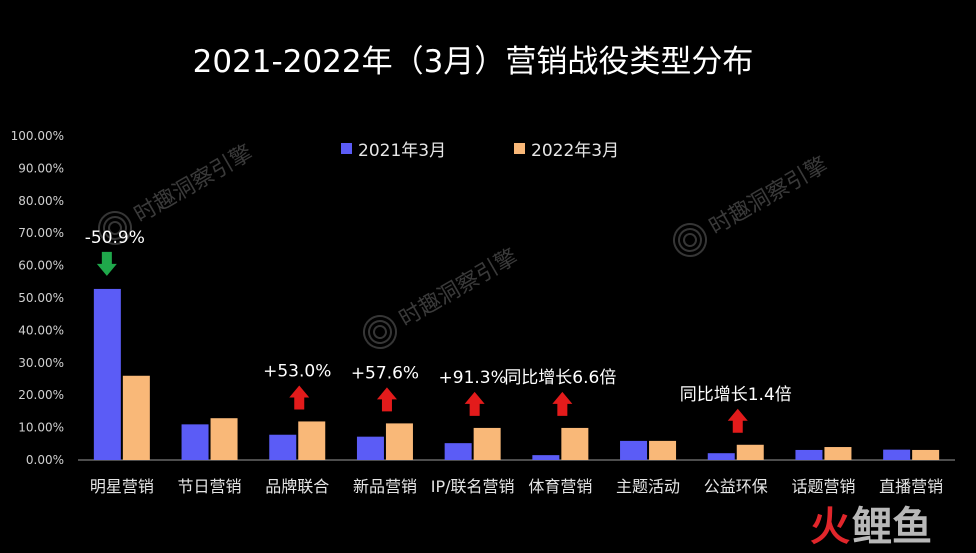 The image size is (976, 553). What do you see at coordinates (210, 486) in the screenshot?
I see `x-tick-label: 节日营销` at bounding box center [210, 486].